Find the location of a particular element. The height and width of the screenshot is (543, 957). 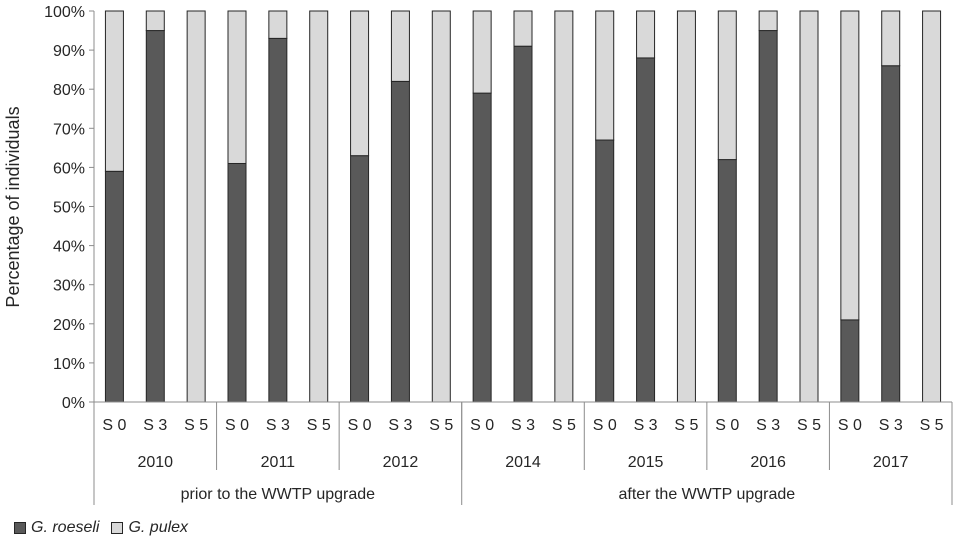

x-year-label: 2011 is located at coordinates (278, 462).